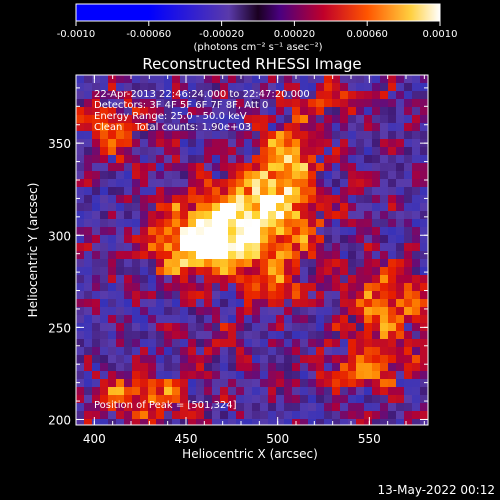  What do you see at coordinates (181, 105) in the screenshot?
I see `annotation-detectors: Detectors: 3F 4F 5F 6F 7F 8F, Att 0` at bounding box center [181, 105].